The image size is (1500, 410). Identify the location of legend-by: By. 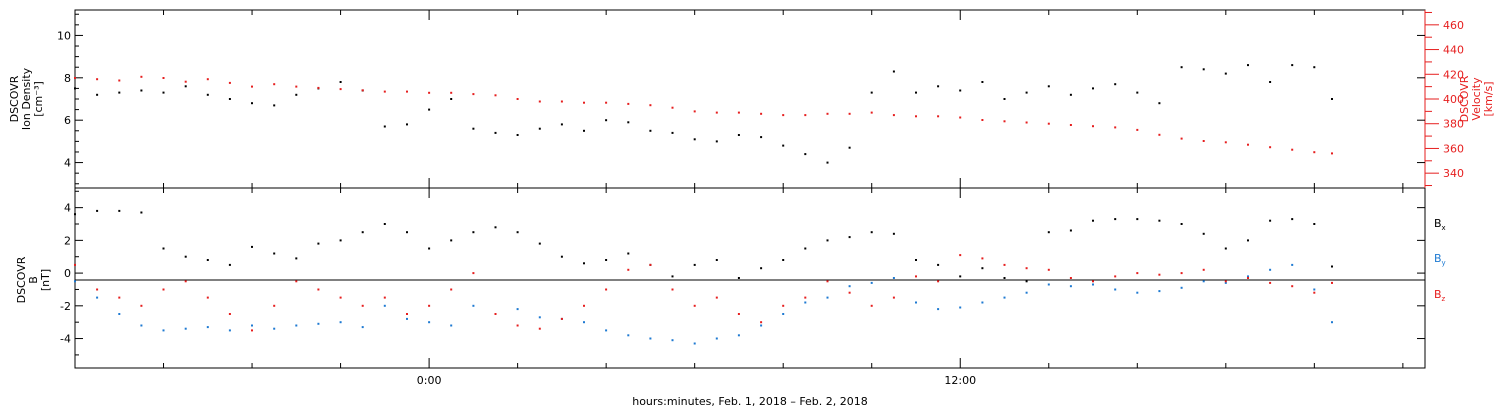
(1440, 259).